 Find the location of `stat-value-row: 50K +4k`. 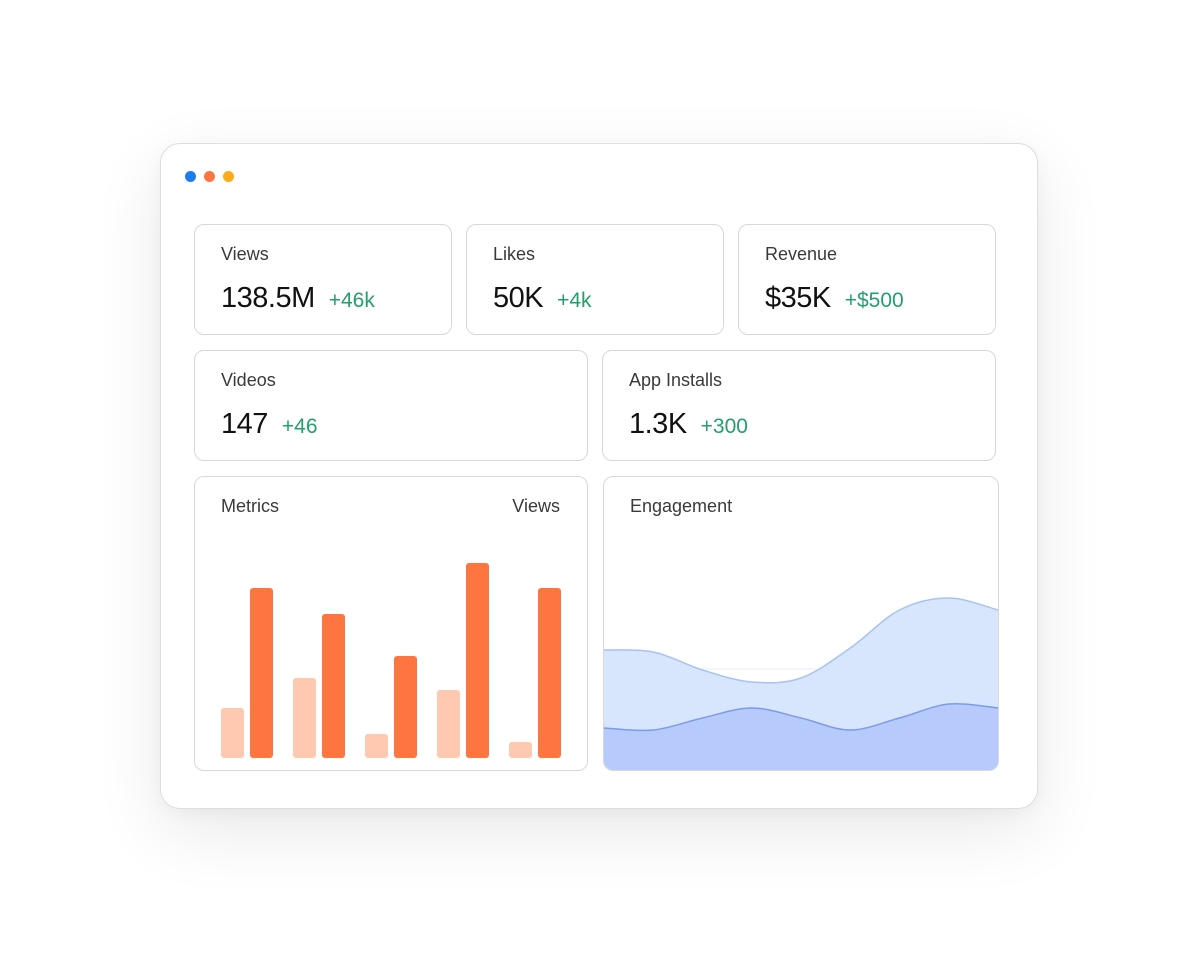

stat-value-row: 50K +4k is located at coordinates (542, 298).